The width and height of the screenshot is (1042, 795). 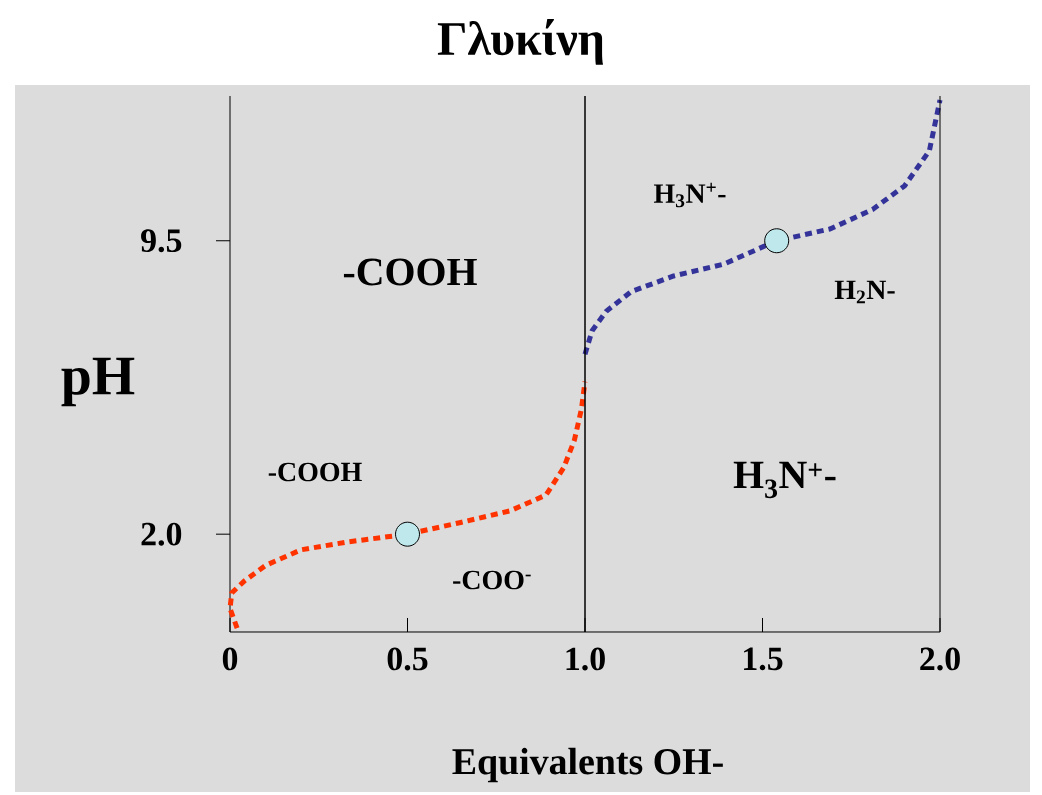 I want to click on x-tick-label: 1.0, so click(x=585, y=659).